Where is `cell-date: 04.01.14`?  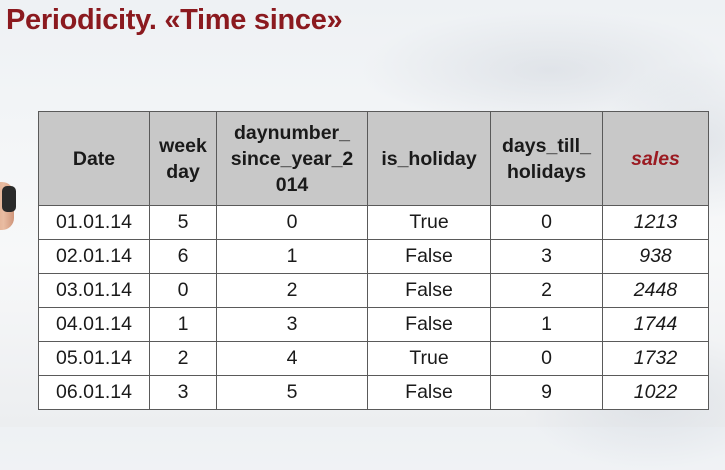
cell-date: 04.01.14 is located at coordinates (94, 324).